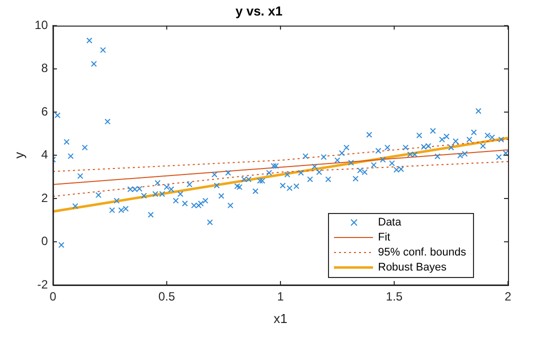  Describe the element at coordinates (281, 318) in the screenshot. I see `x-axis-title: x1` at that location.